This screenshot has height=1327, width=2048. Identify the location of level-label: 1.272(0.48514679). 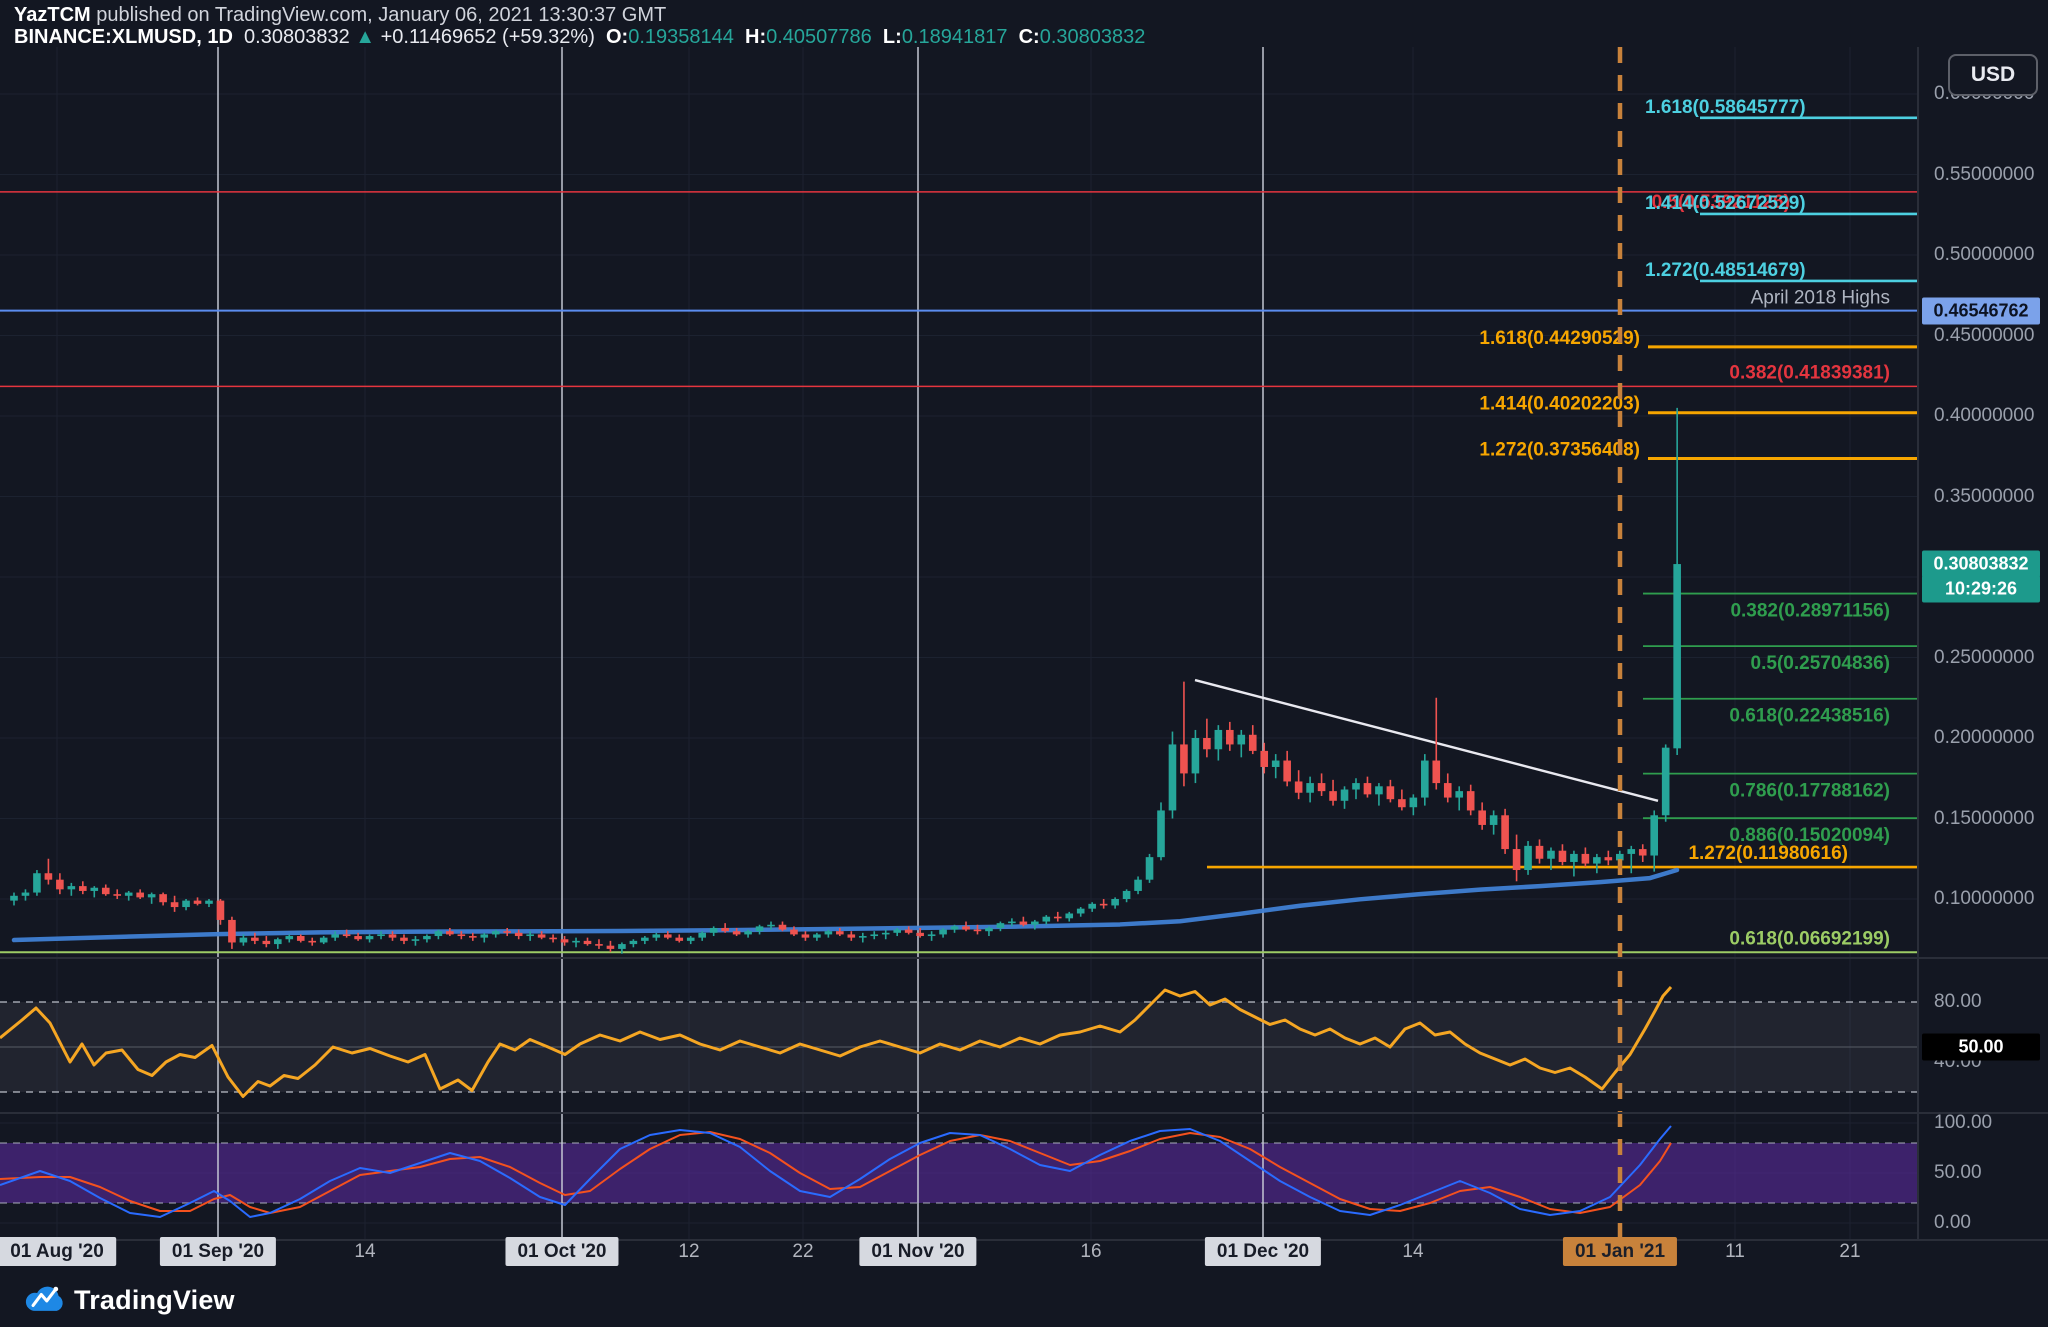
(1725, 270).